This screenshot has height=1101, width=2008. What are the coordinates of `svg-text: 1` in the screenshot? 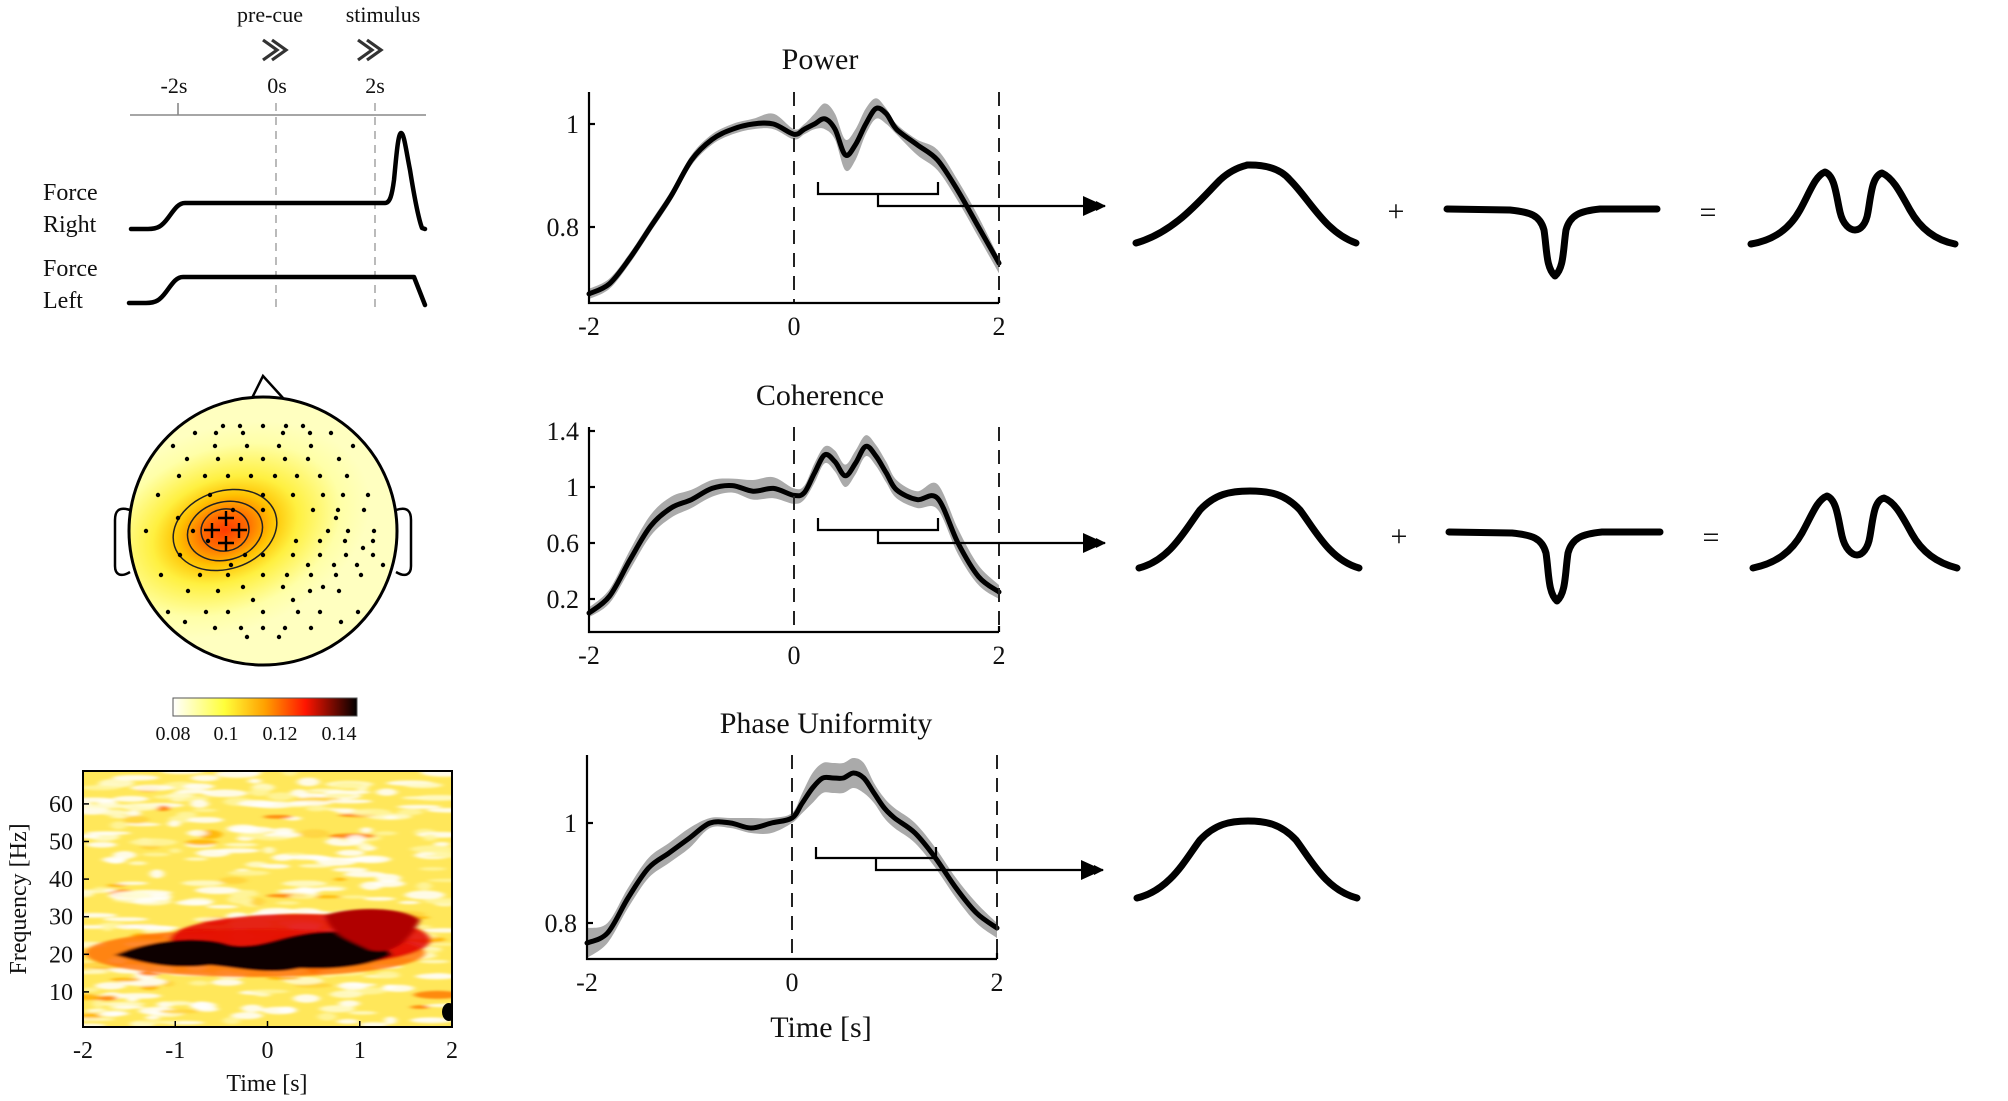 It's located at (360, 1051).